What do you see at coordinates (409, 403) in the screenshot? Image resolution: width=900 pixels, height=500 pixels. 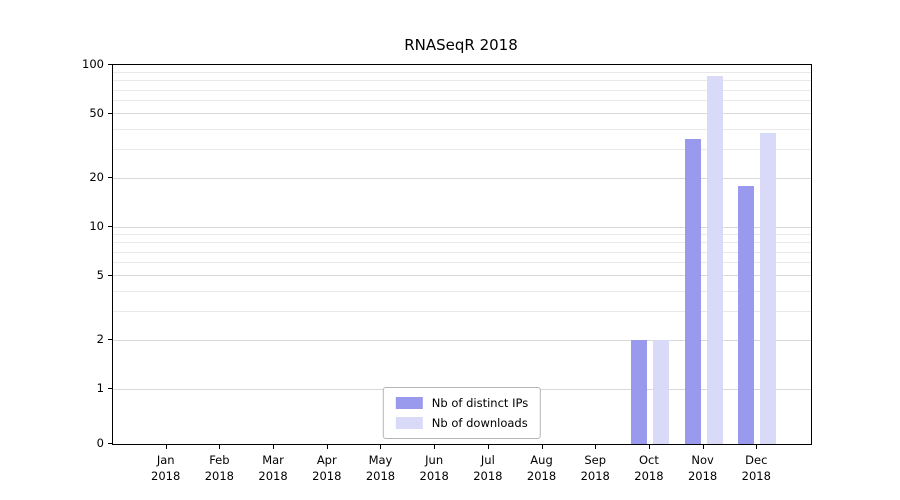 I see `legend-swatch-nb-of-distinct-ips` at bounding box center [409, 403].